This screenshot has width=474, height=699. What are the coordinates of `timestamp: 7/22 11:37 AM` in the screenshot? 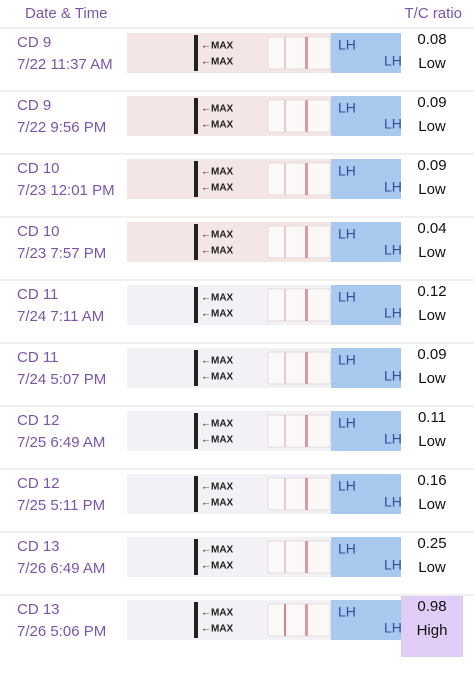 It's located at (65, 64).